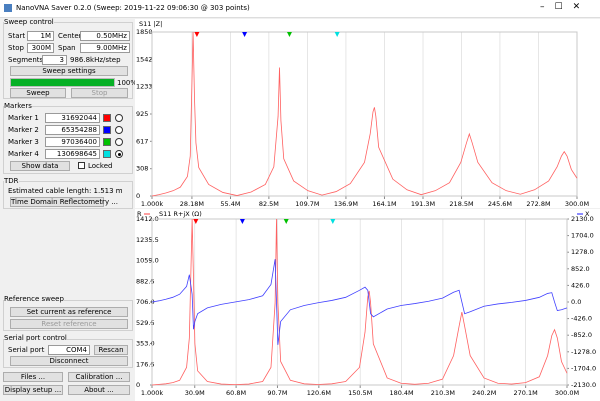  What do you see at coordinates (180, 214) in the screenshot?
I see `chart-title: S11 R+jX (Ω)` at bounding box center [180, 214].